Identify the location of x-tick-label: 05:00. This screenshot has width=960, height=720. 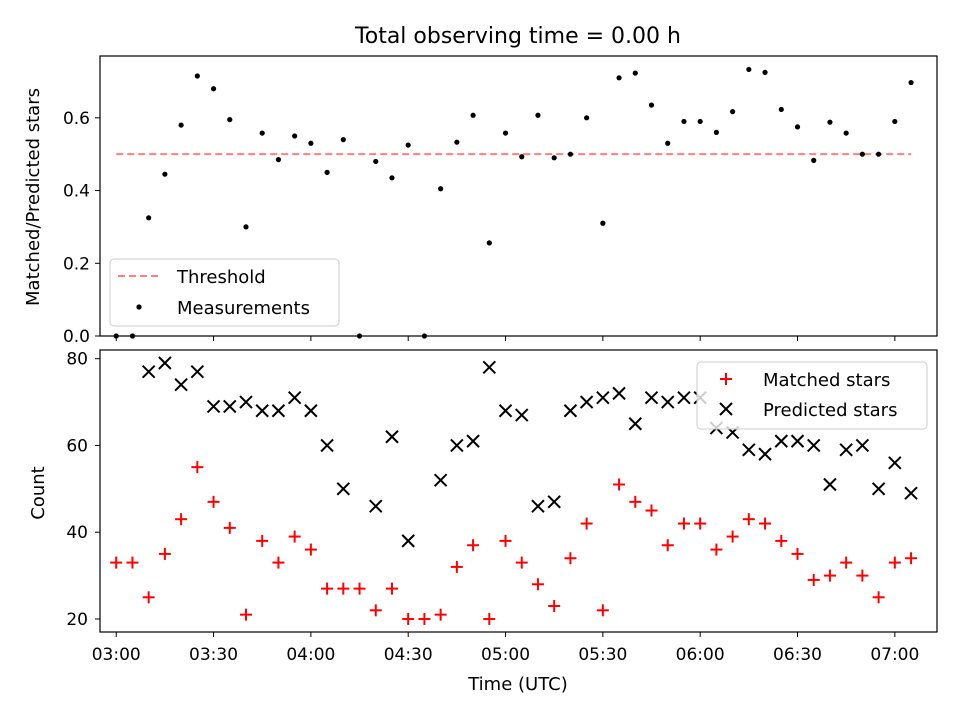
(505, 655).